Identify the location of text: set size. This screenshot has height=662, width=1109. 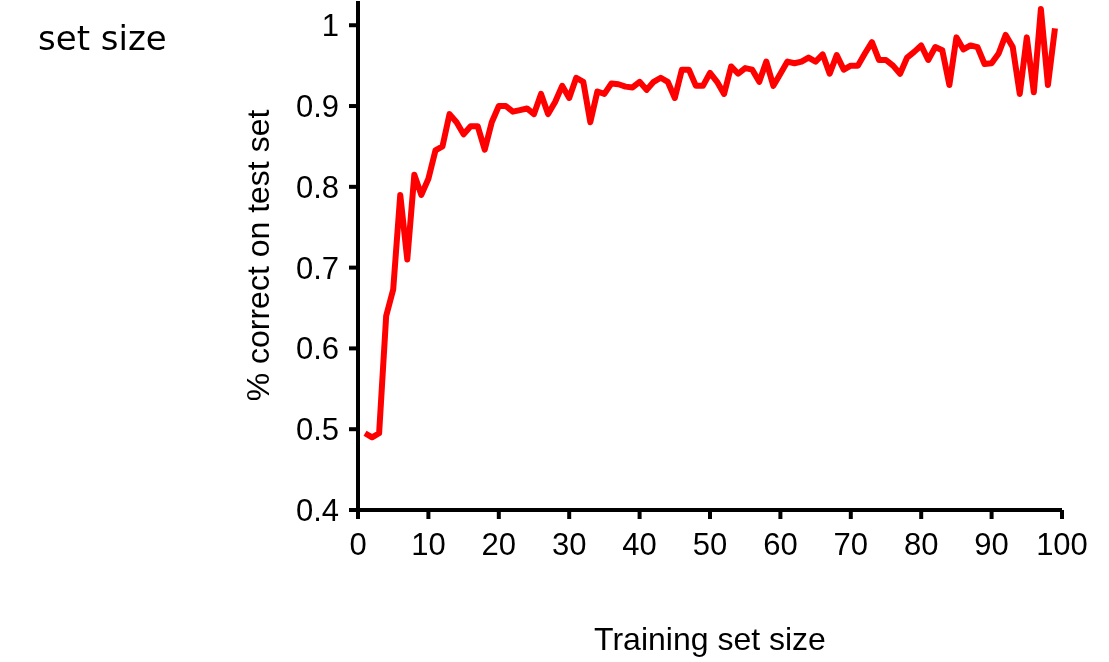
(102, 38).